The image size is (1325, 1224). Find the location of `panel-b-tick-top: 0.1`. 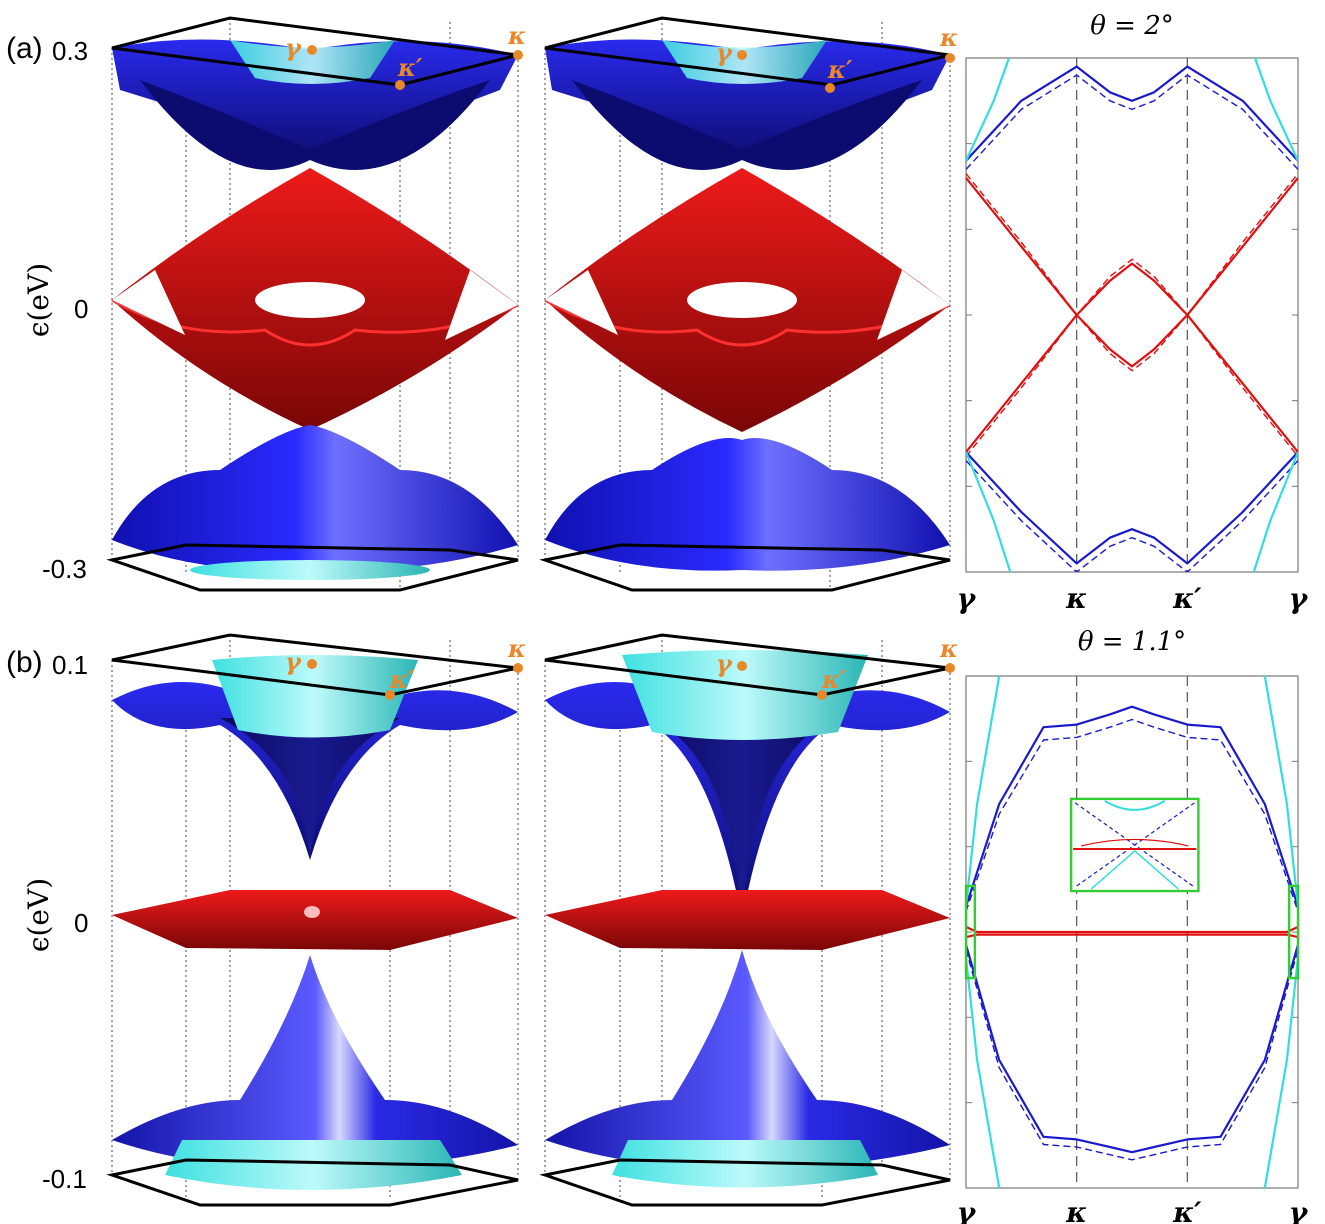

panel-b-tick-top: 0.1 is located at coordinates (70, 665).